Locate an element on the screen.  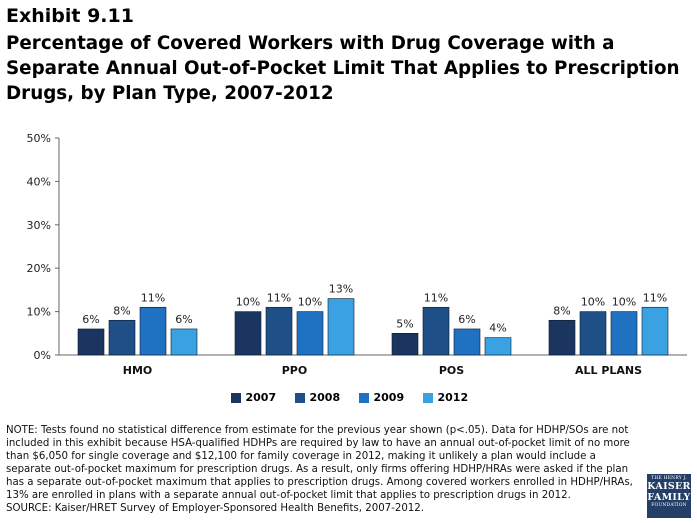
bar-pos-2008 is located at coordinates (436, 331).